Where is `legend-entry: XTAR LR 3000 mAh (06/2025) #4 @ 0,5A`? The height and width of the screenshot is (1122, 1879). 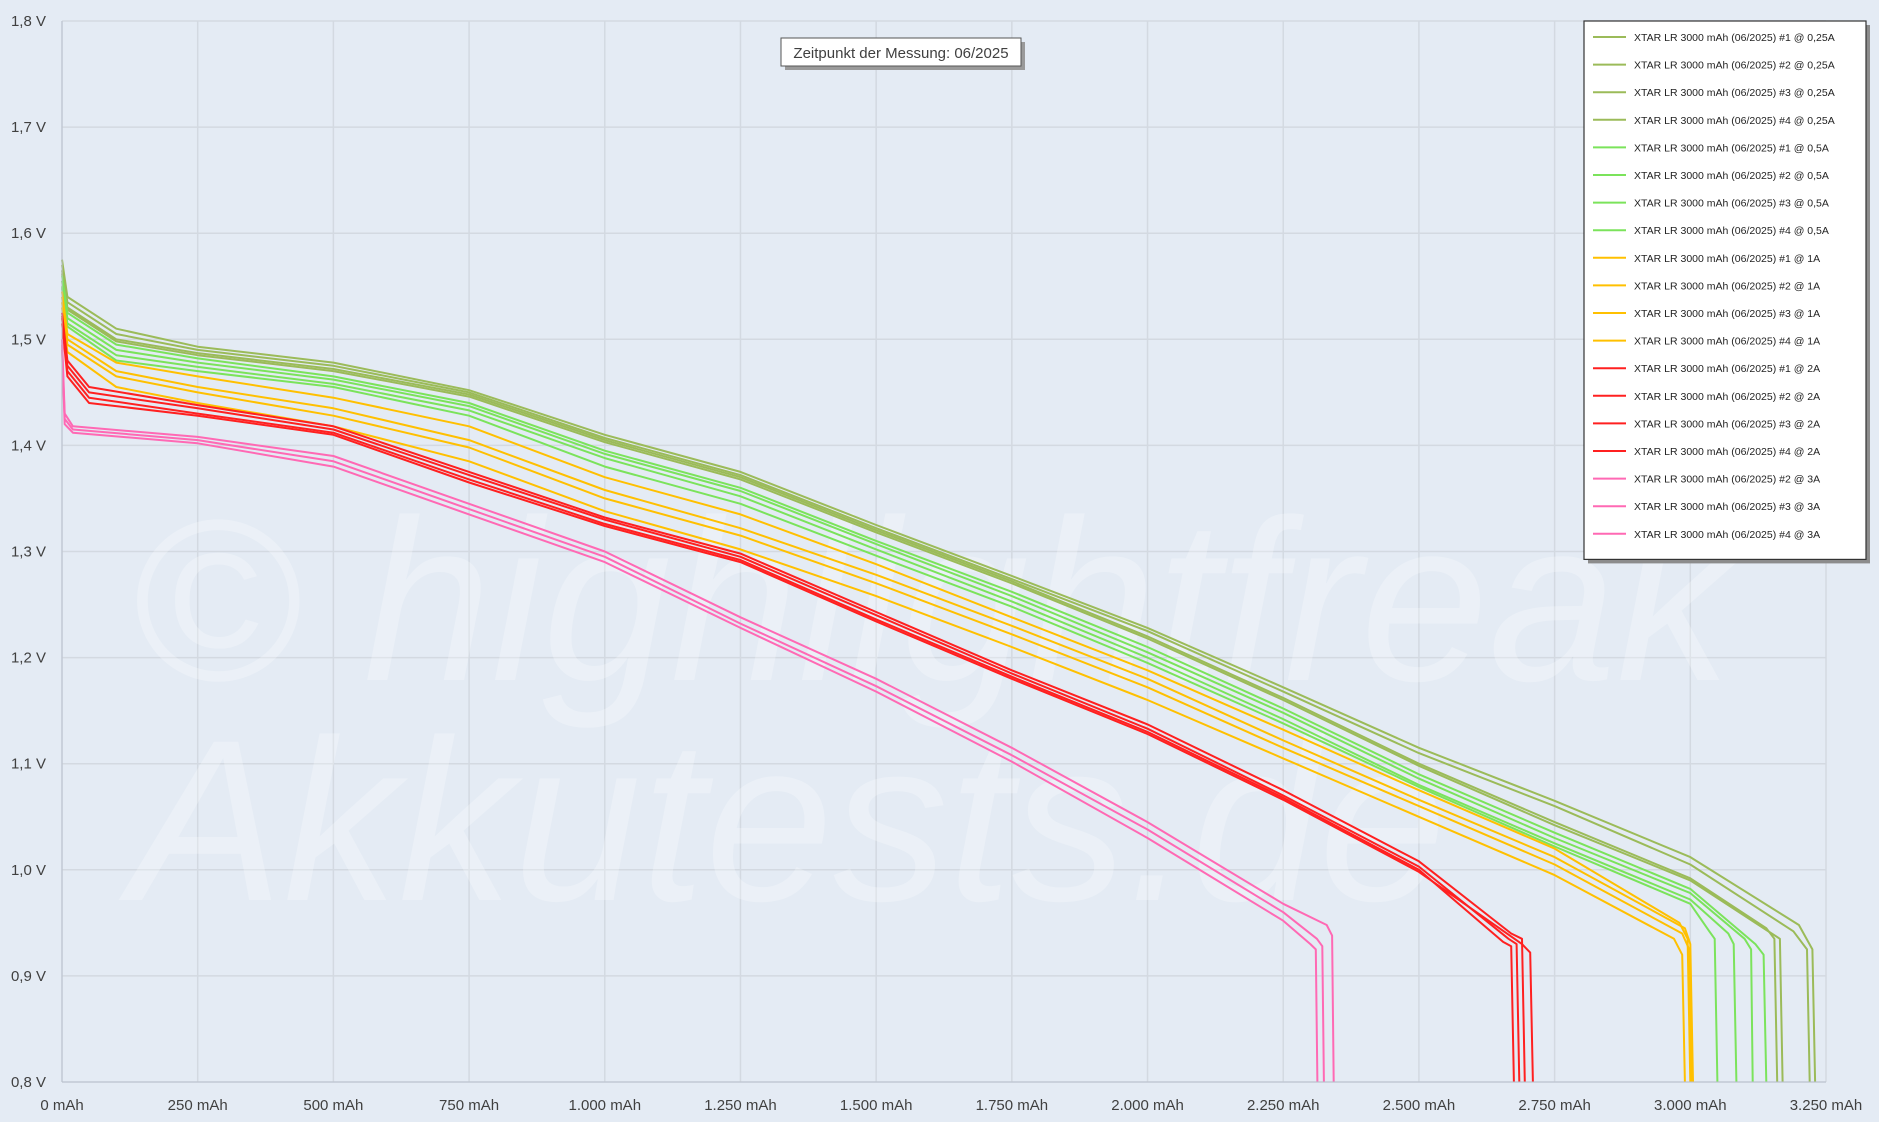 legend-entry: XTAR LR 3000 mAh (06/2025) #4 @ 0,5A is located at coordinates (1731, 231).